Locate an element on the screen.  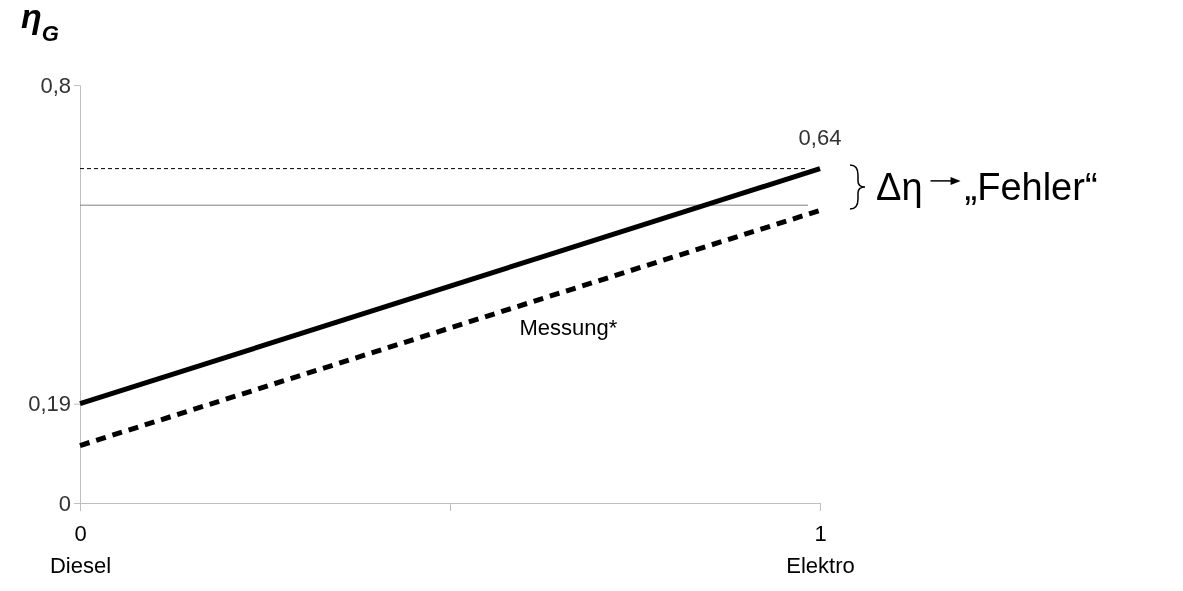
y-tick-label: 0 is located at coordinates (64, 503).